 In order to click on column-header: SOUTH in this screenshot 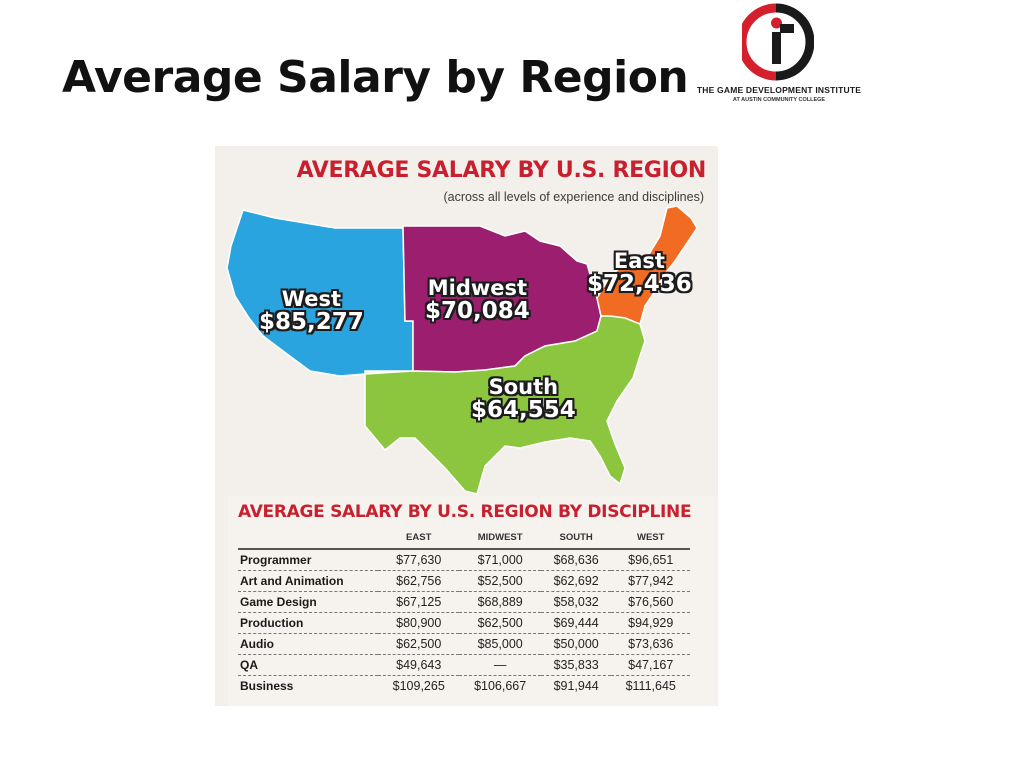, I will do `click(576, 538)`.